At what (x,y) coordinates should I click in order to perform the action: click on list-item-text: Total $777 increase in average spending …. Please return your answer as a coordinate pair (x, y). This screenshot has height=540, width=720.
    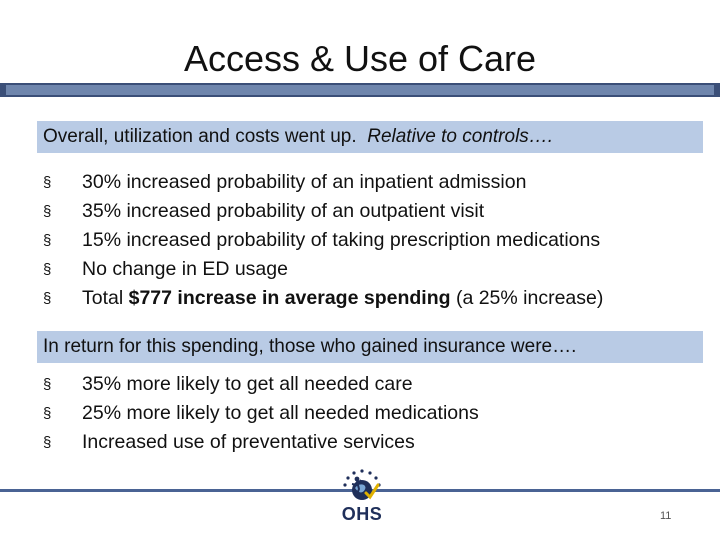
    Looking at the image, I should click on (342, 298).